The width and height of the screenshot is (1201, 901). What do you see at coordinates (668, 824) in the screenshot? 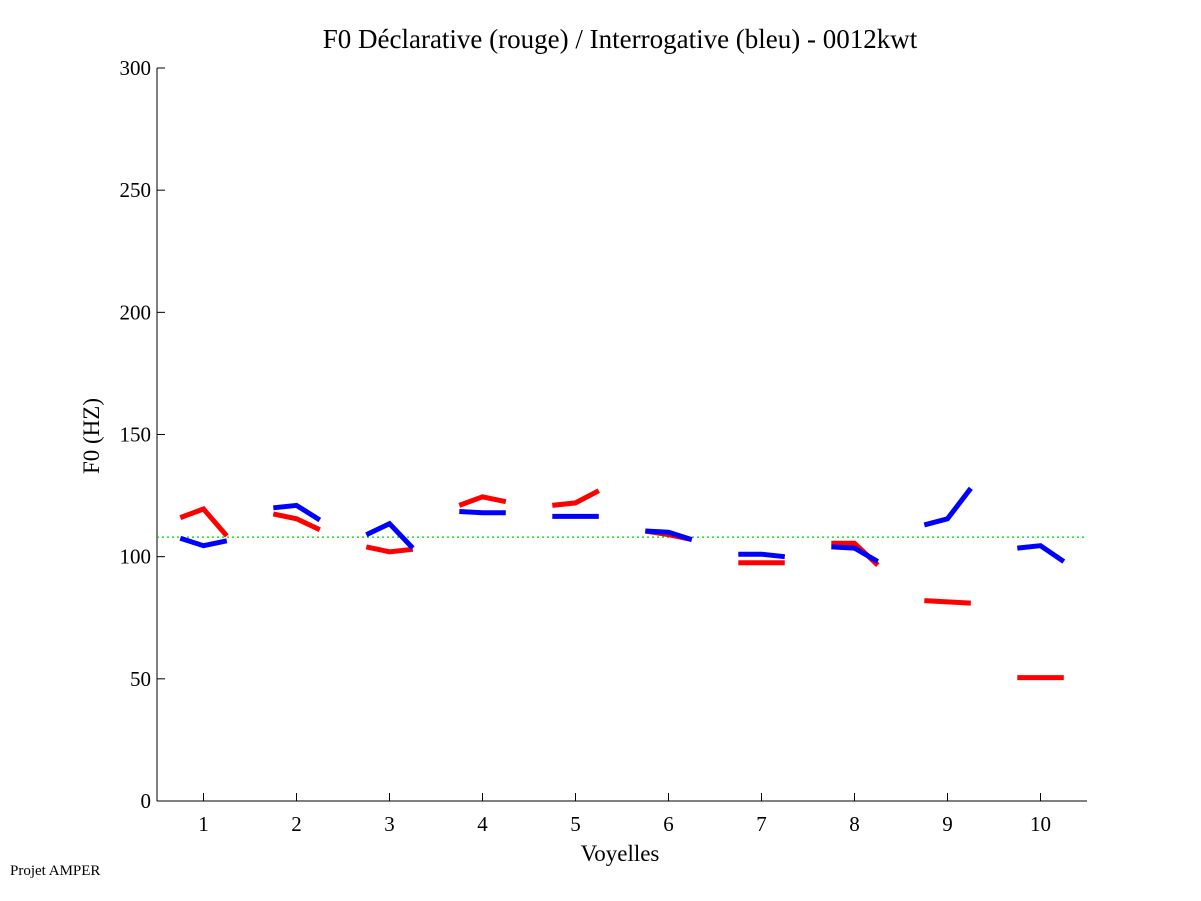
I see `x-tick-label: 6` at bounding box center [668, 824].